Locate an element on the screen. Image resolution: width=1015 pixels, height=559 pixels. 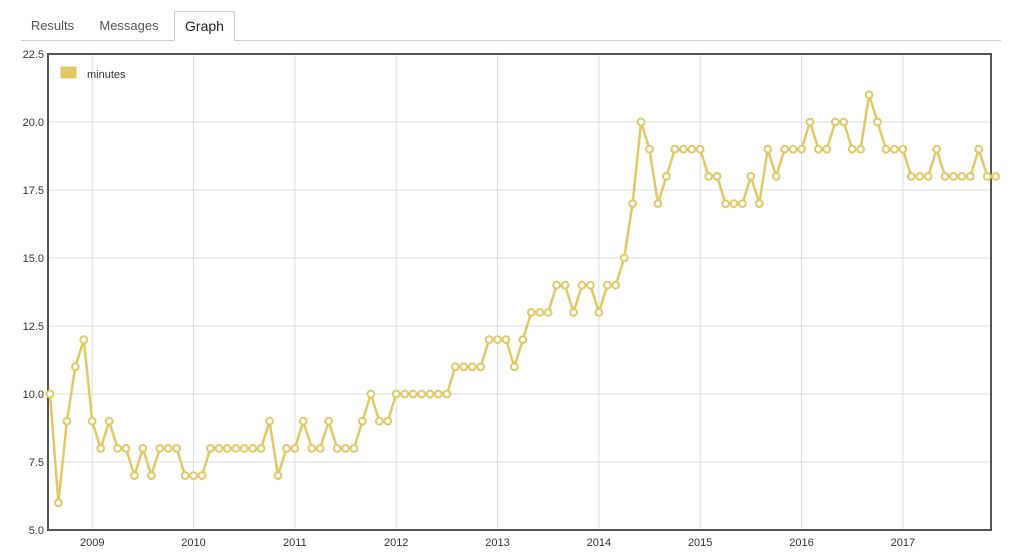
x-tick-label: 2010 is located at coordinates (193, 543).